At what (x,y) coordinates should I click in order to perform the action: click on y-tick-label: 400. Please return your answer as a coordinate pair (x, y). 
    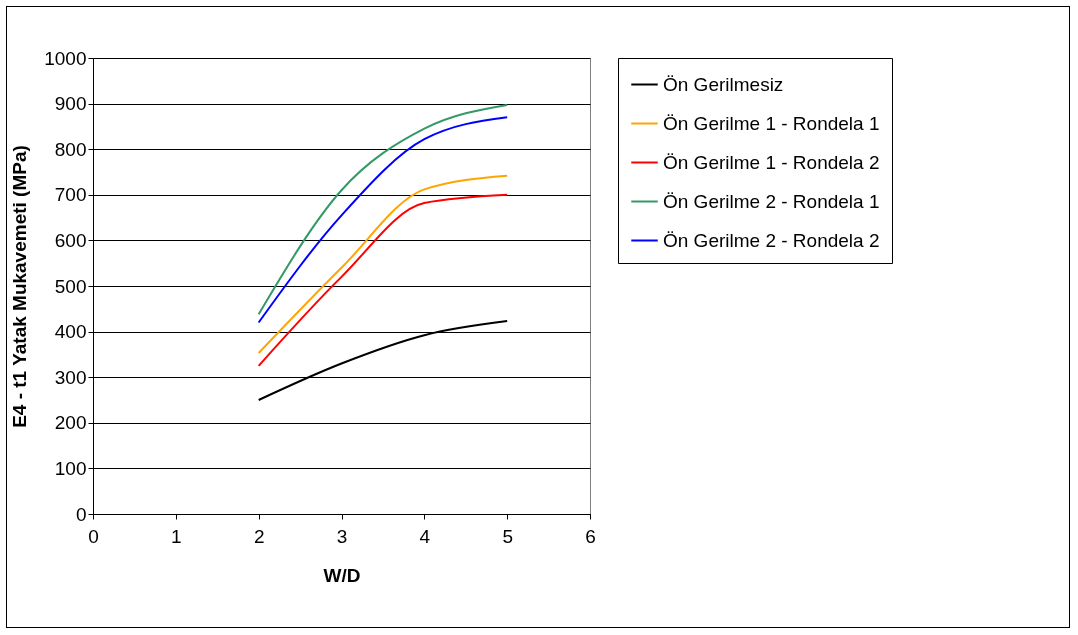
    Looking at the image, I should click on (70, 332).